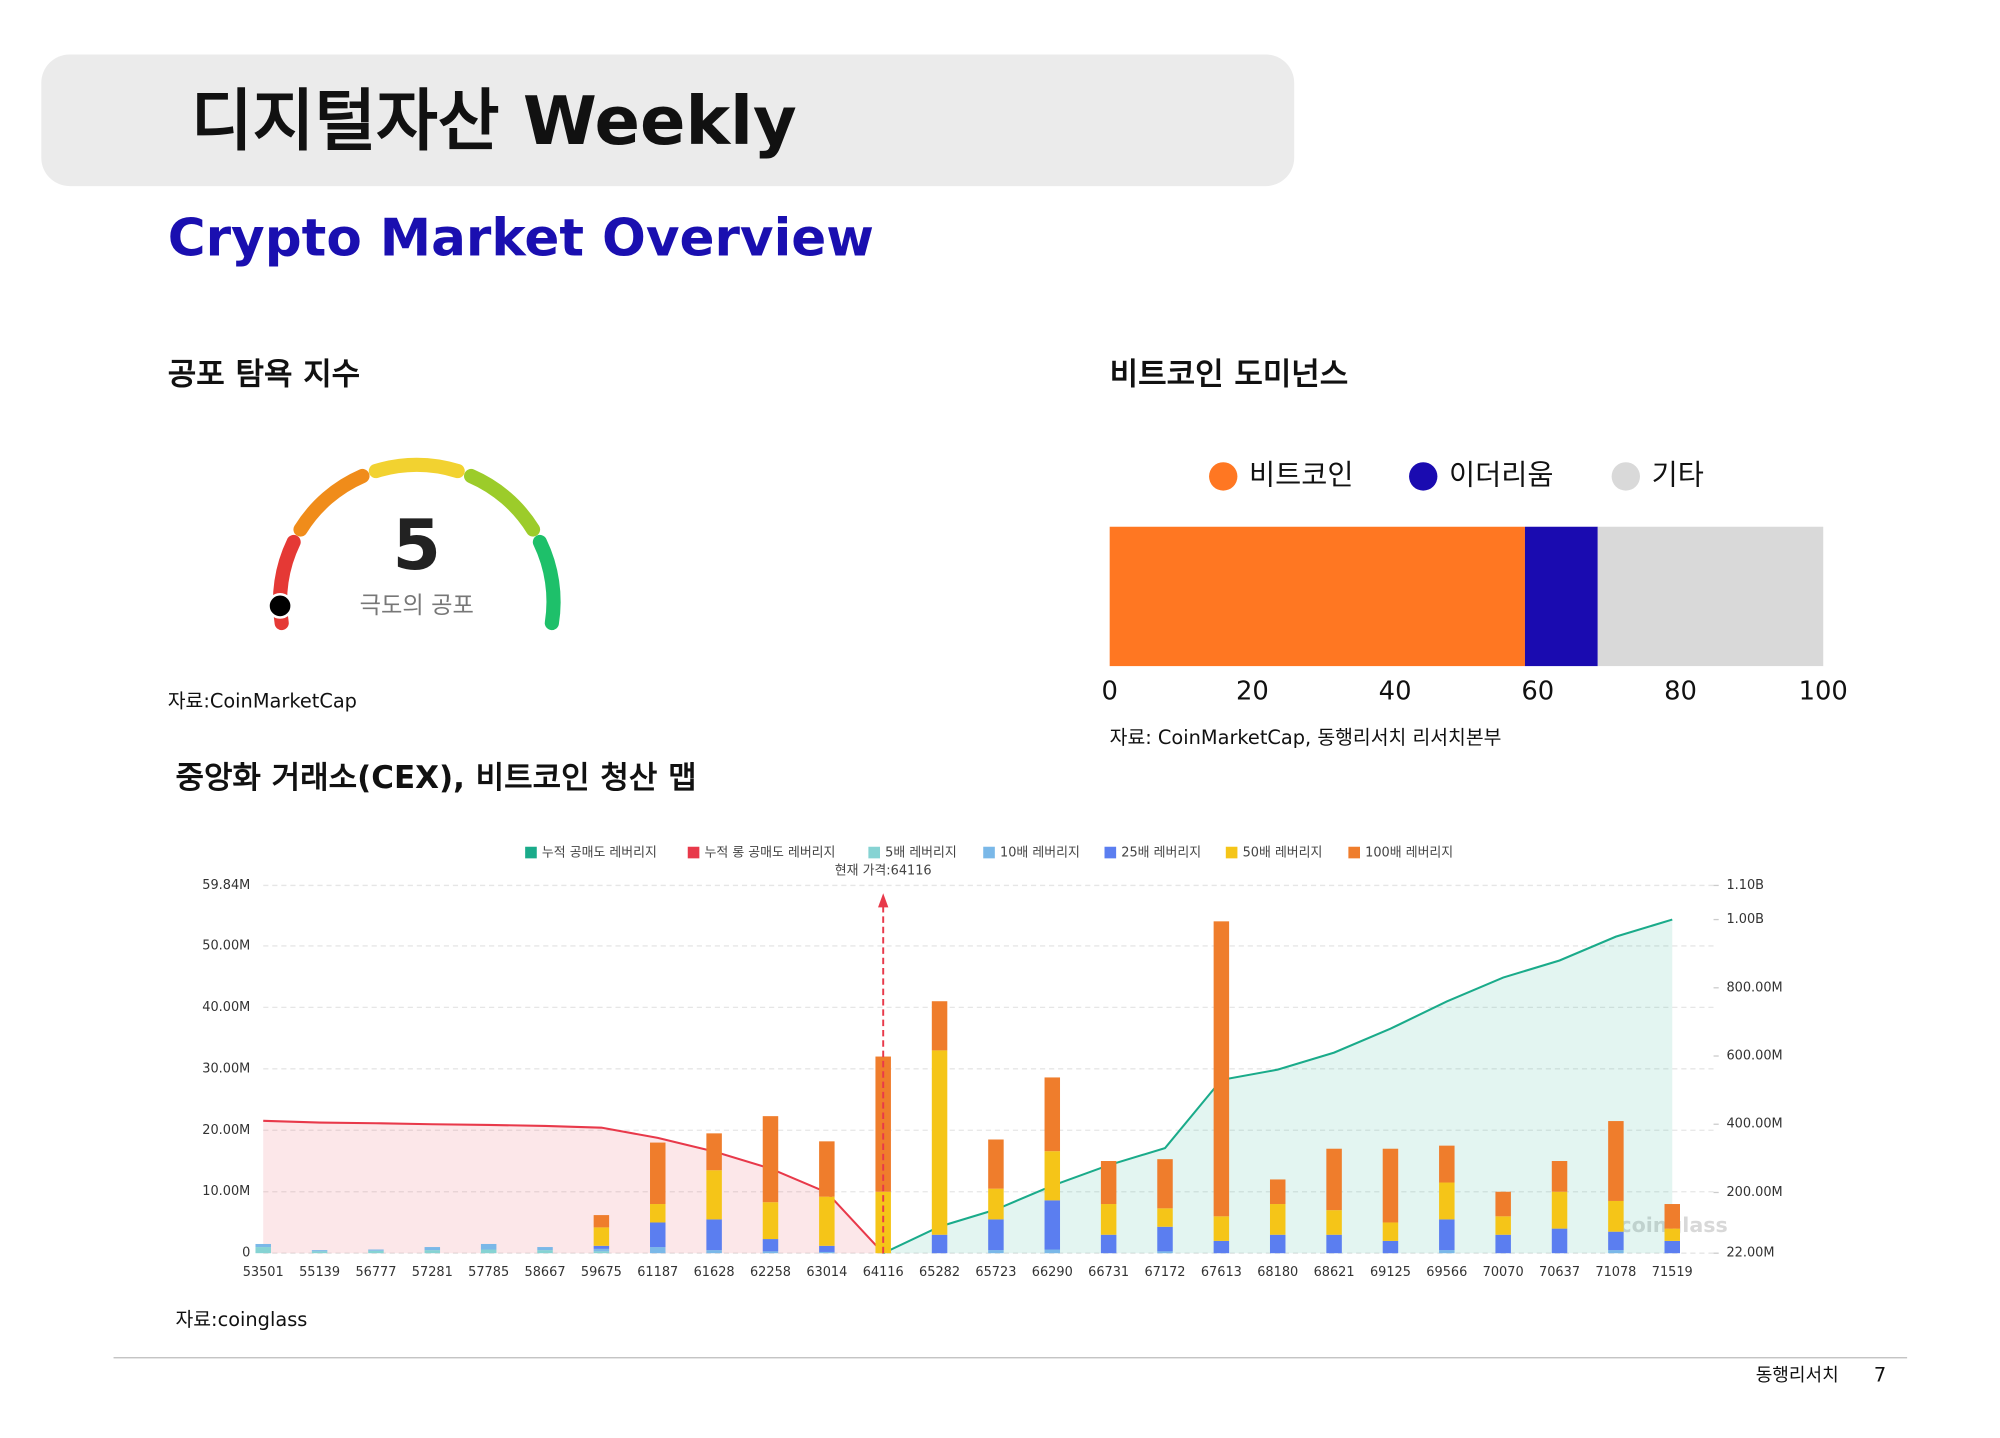 The image size is (2000, 1438). Describe the element at coordinates (1880, 1374) in the screenshot. I see `page-number: 7` at that location.